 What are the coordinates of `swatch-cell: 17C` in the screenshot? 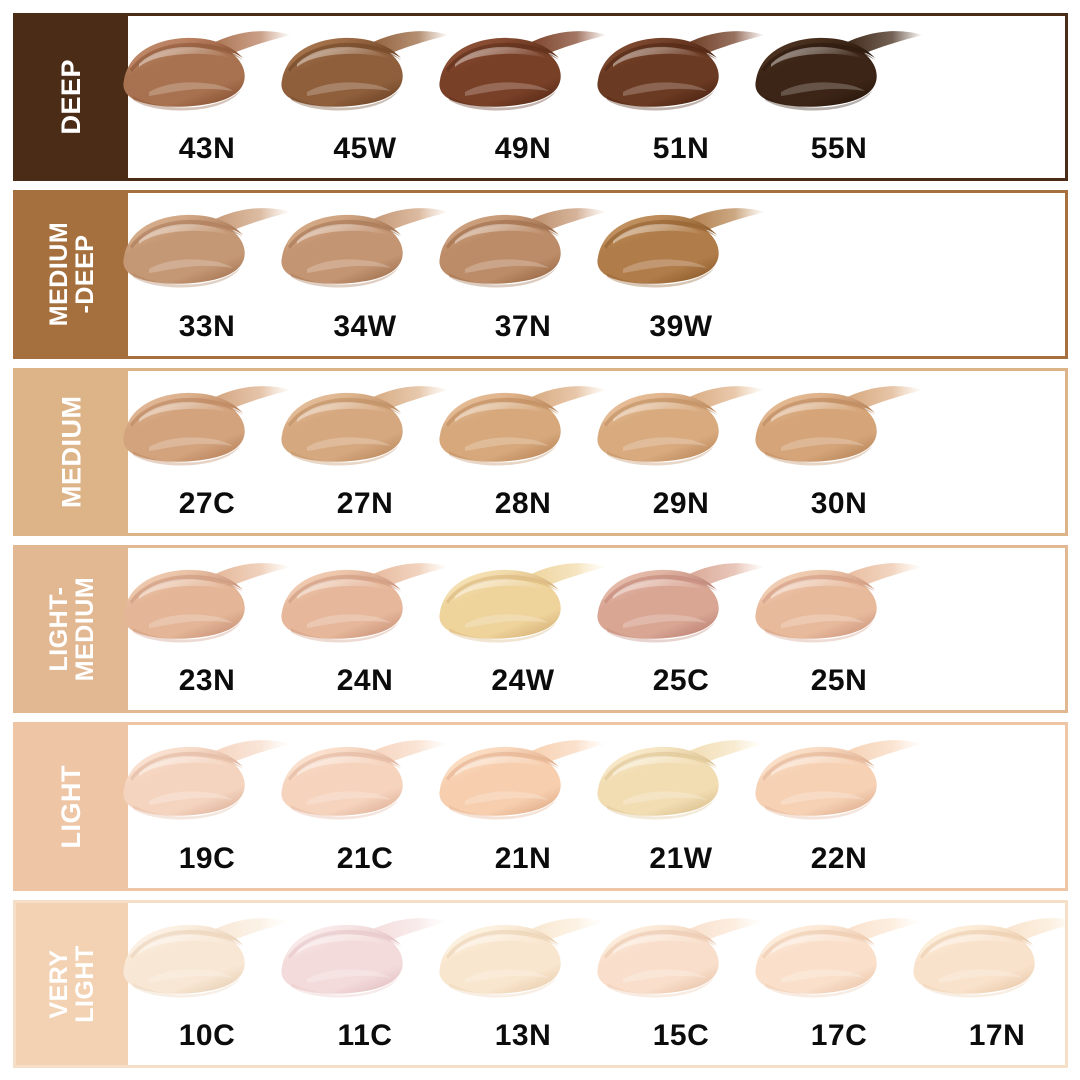 It's located at (839, 984).